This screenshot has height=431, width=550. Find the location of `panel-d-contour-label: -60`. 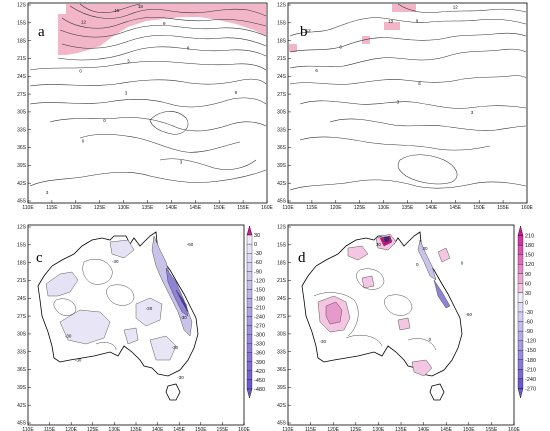

panel-d-contour-label: -60 is located at coordinates (469, 314).